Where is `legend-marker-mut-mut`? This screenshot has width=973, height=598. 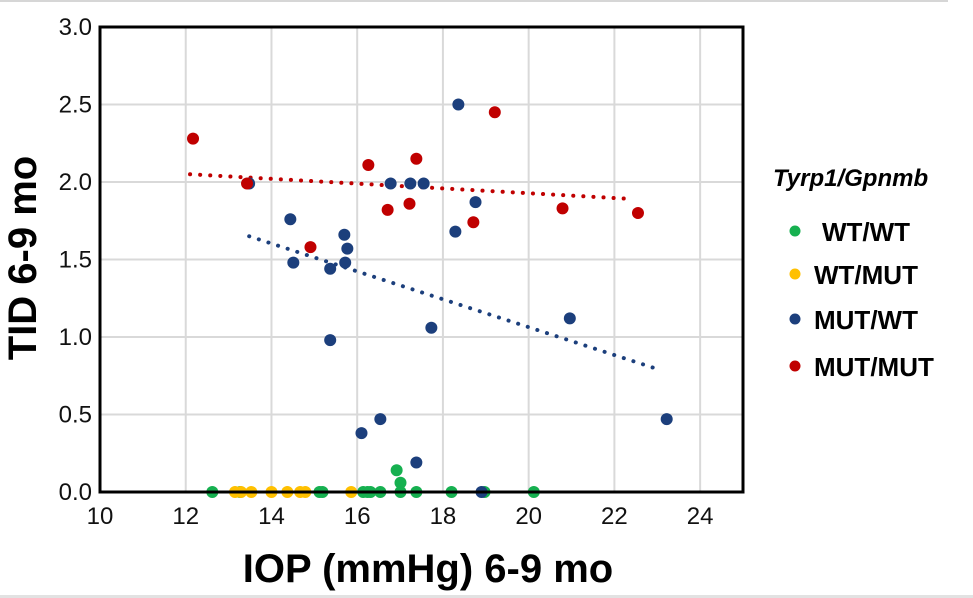 legend-marker-mut-mut is located at coordinates (795, 366).